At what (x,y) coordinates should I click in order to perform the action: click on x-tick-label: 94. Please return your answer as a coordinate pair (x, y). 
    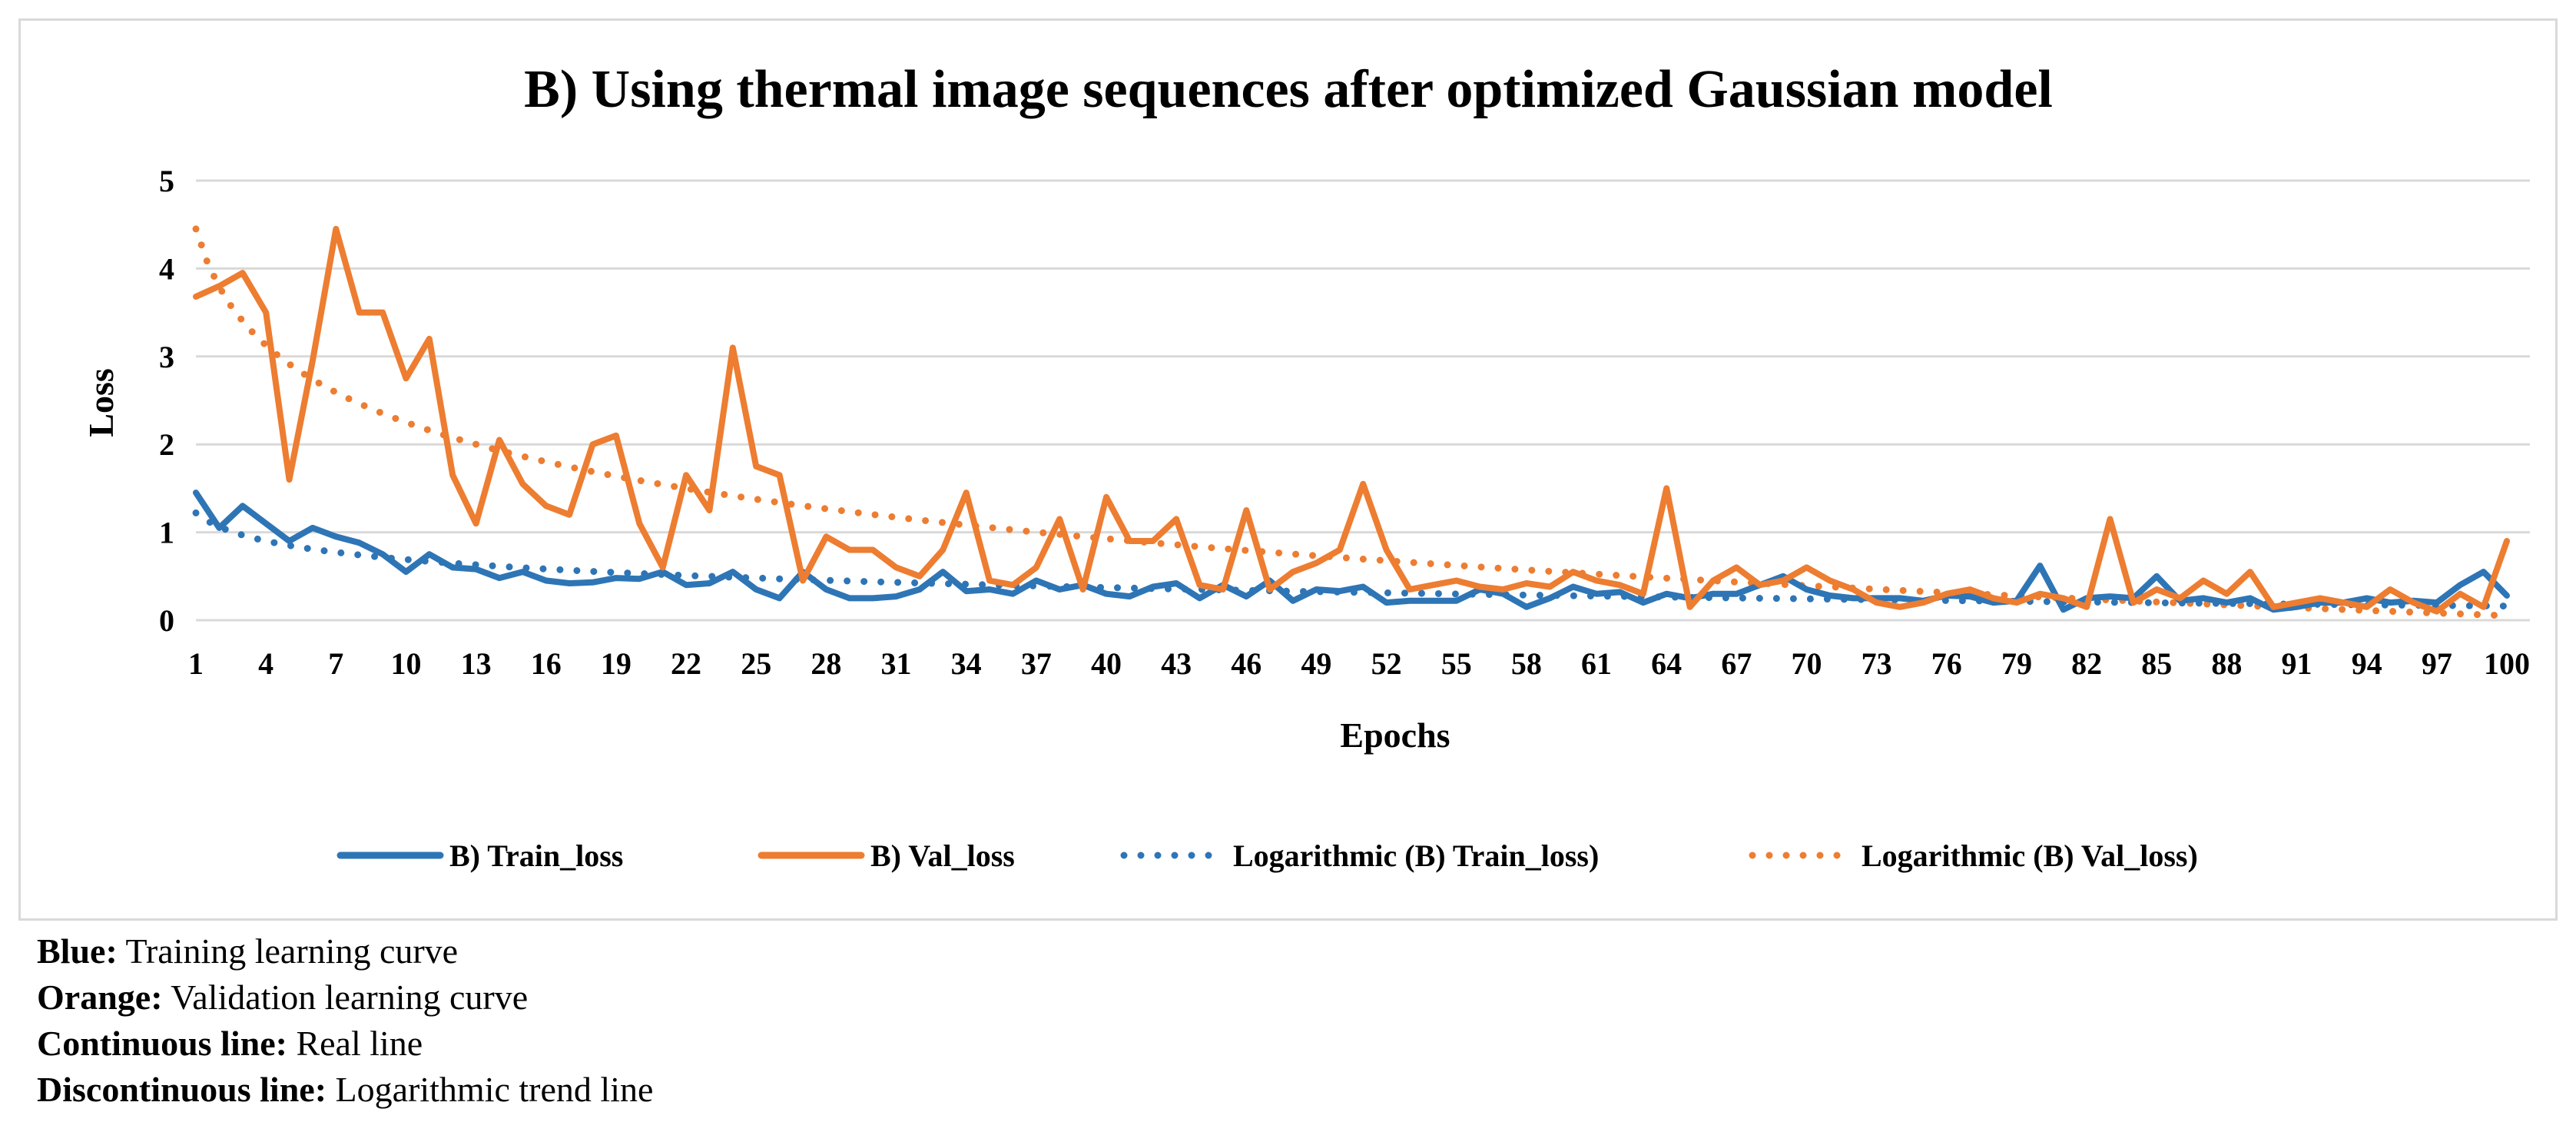
    Looking at the image, I should click on (2367, 663).